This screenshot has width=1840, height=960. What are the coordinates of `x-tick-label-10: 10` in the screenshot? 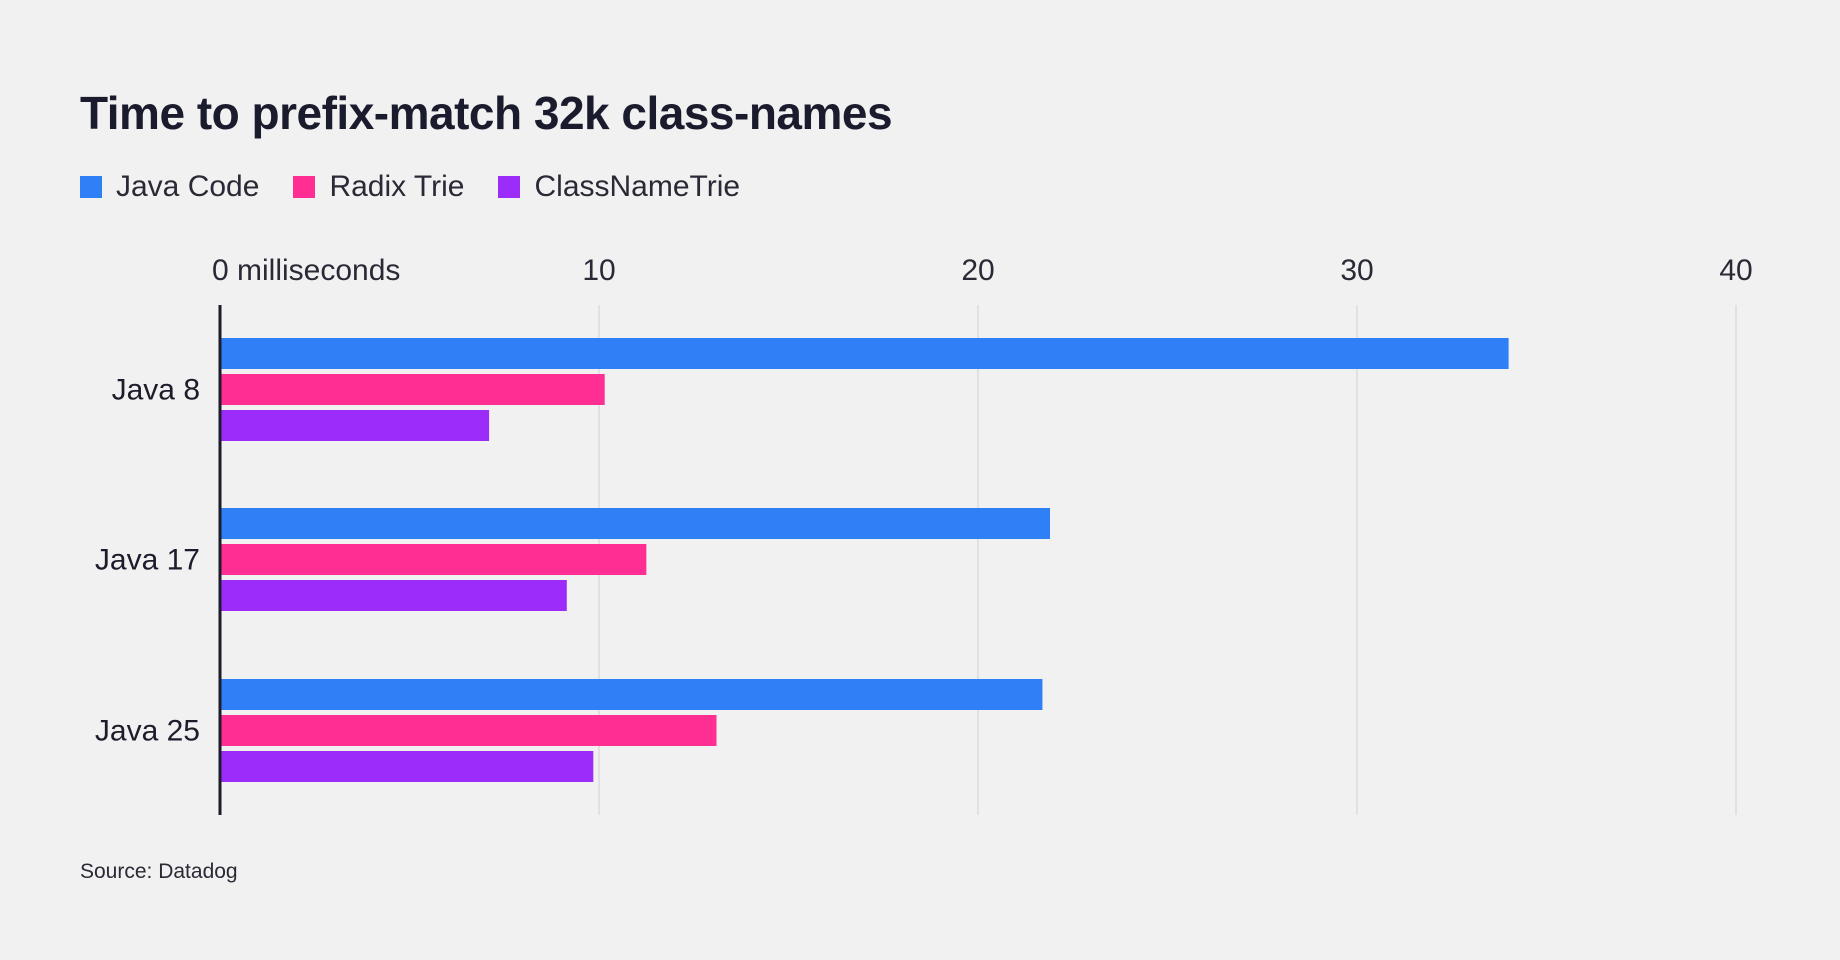 It's located at (598, 270).